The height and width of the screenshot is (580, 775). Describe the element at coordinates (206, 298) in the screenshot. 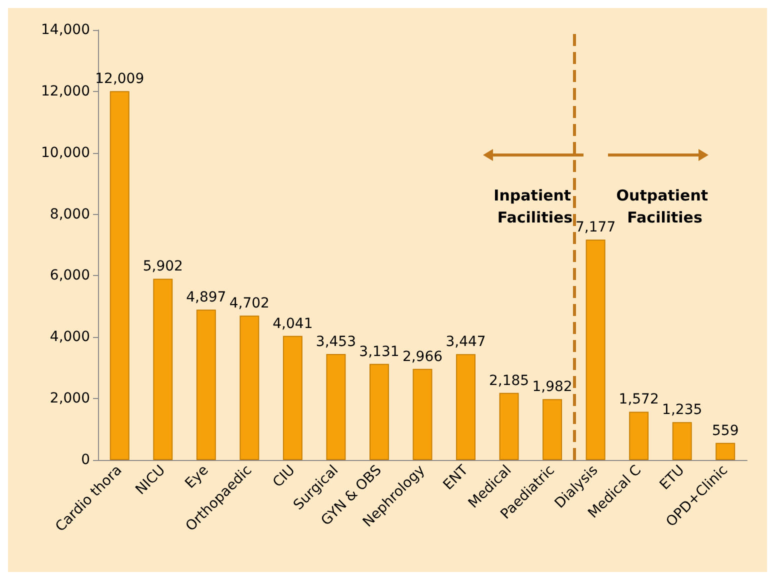

I see `data-label: 4,897` at that location.